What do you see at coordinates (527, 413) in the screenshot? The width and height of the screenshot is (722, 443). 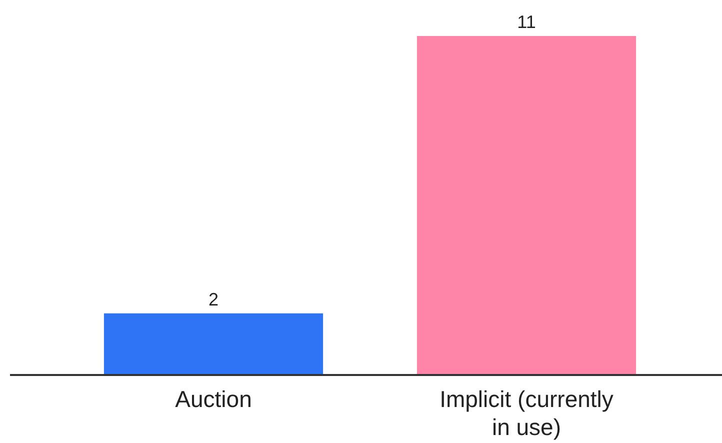 I see `x-tick-label: Implicit (currently in use)` at bounding box center [527, 413].